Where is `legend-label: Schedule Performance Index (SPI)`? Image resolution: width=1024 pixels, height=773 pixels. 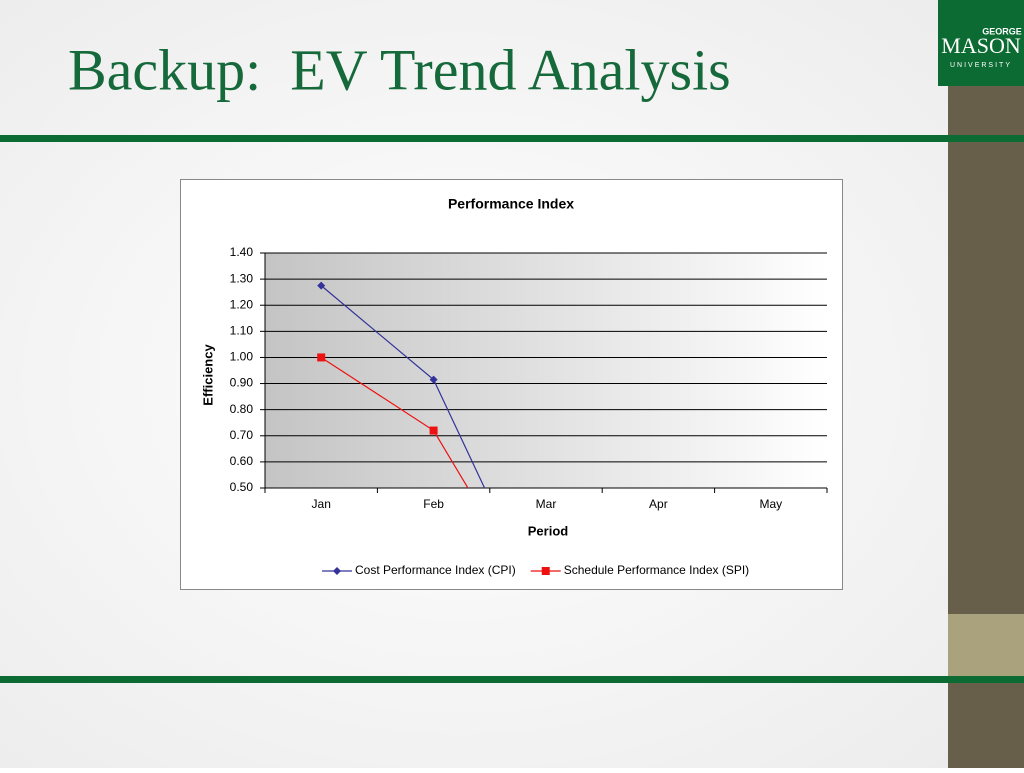 legend-label: Schedule Performance Index (SPI) is located at coordinates (656, 570).